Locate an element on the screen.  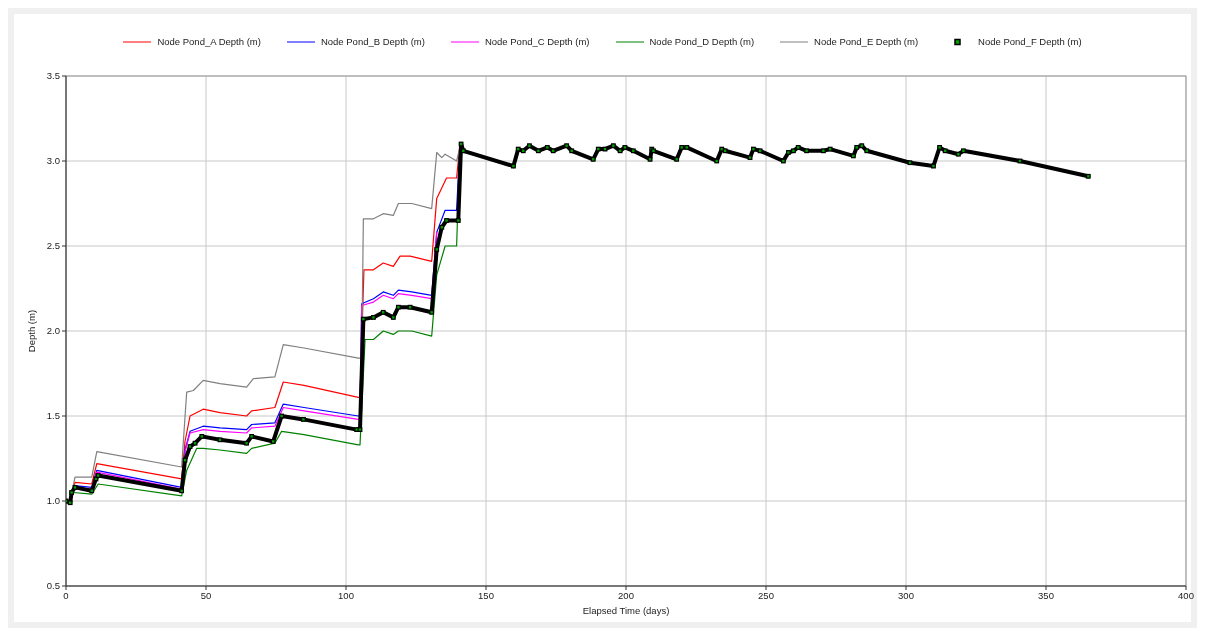
legend-label: Node Pond_D Depth (m) is located at coordinates (702, 41).